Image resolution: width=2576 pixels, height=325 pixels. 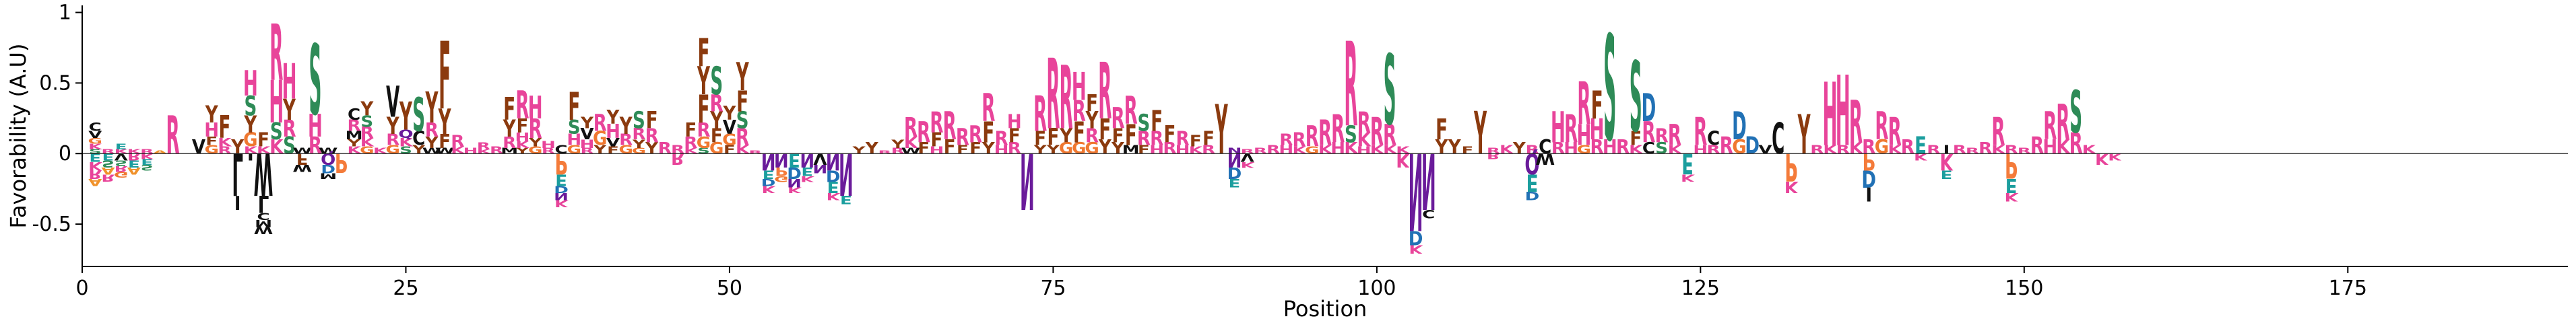 I want to click on logo-letter-negative: G, so click(x=121, y=175).